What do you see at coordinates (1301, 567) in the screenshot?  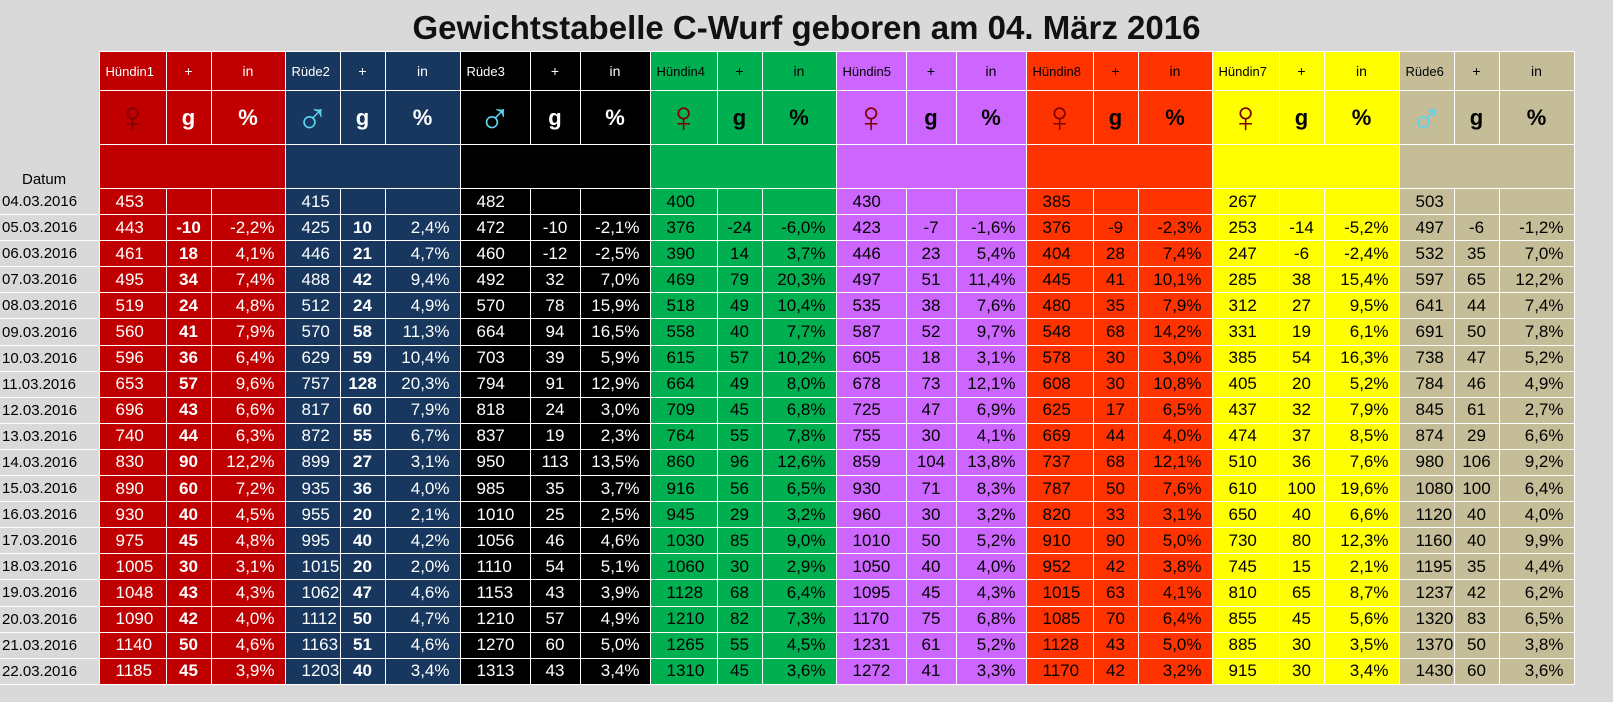 I see `gain-cell: 15` at bounding box center [1301, 567].